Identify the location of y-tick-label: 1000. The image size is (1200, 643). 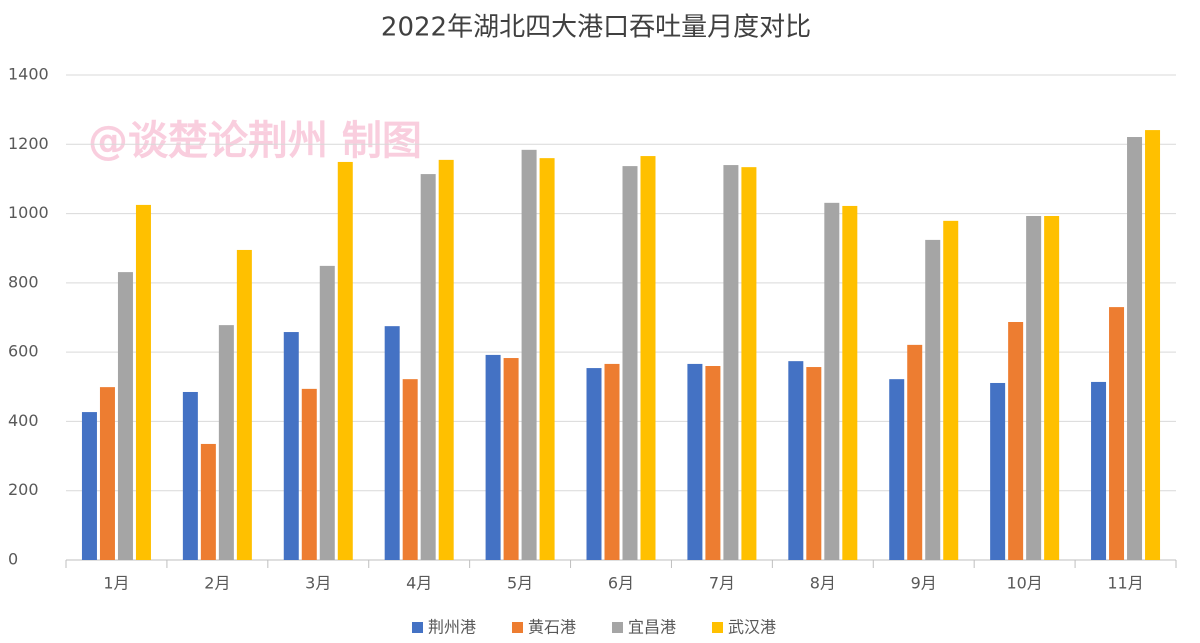
(28, 212).